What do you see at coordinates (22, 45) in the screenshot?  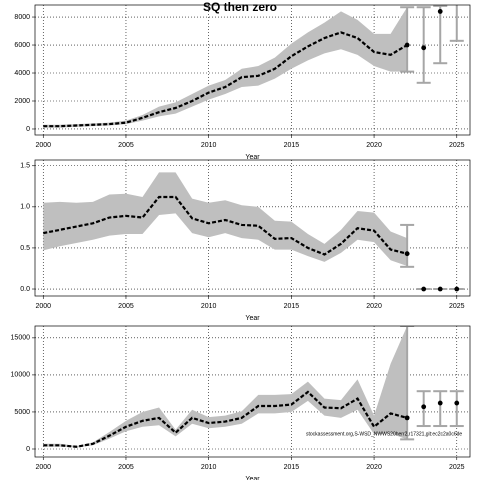 I see `y-tick-label: 6000` at bounding box center [22, 45].